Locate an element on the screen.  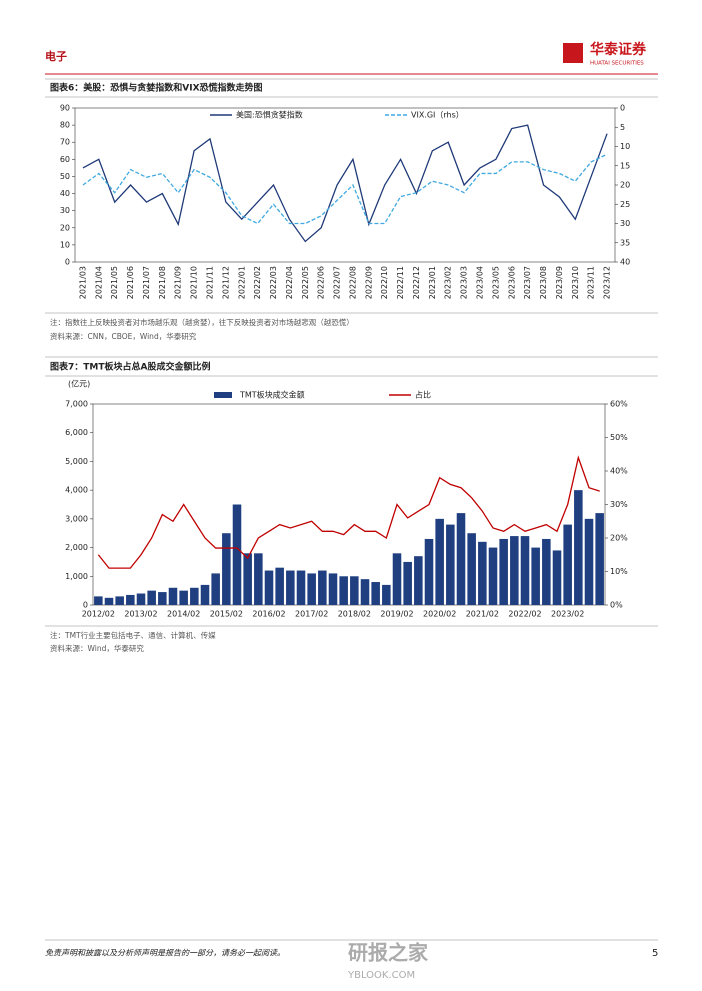
y2-tick-label: 40% is located at coordinates (619, 471).